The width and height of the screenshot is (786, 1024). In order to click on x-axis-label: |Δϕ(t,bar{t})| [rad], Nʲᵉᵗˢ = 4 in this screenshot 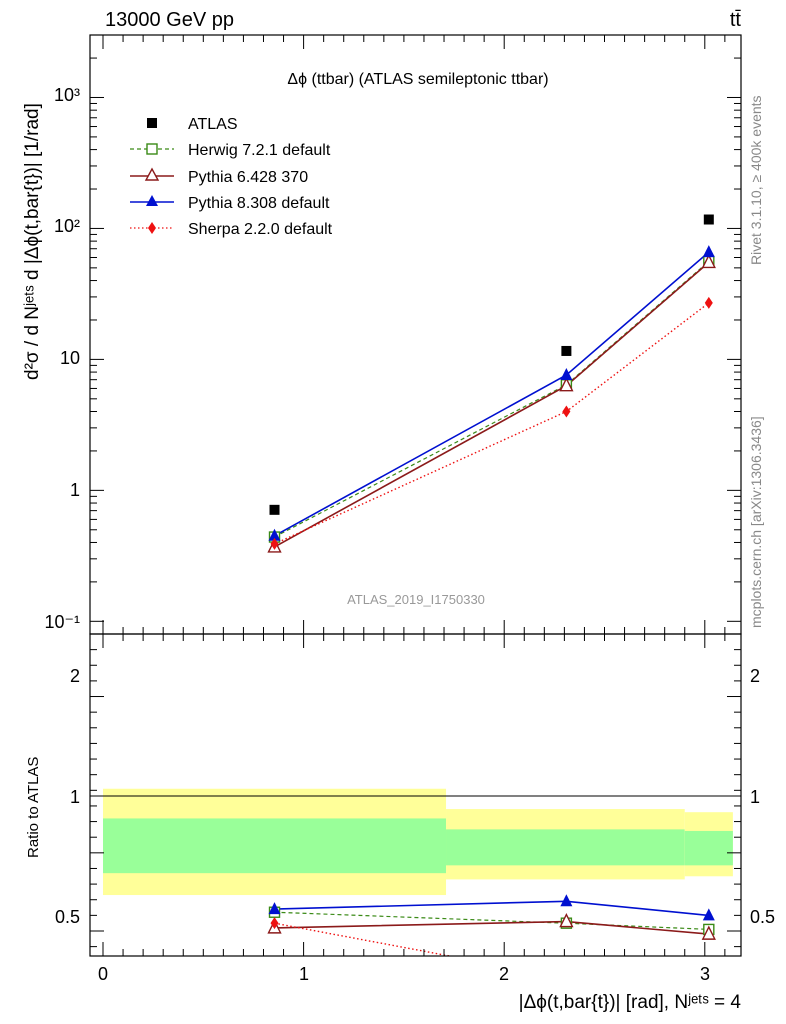, I will do `click(630, 1002)`.